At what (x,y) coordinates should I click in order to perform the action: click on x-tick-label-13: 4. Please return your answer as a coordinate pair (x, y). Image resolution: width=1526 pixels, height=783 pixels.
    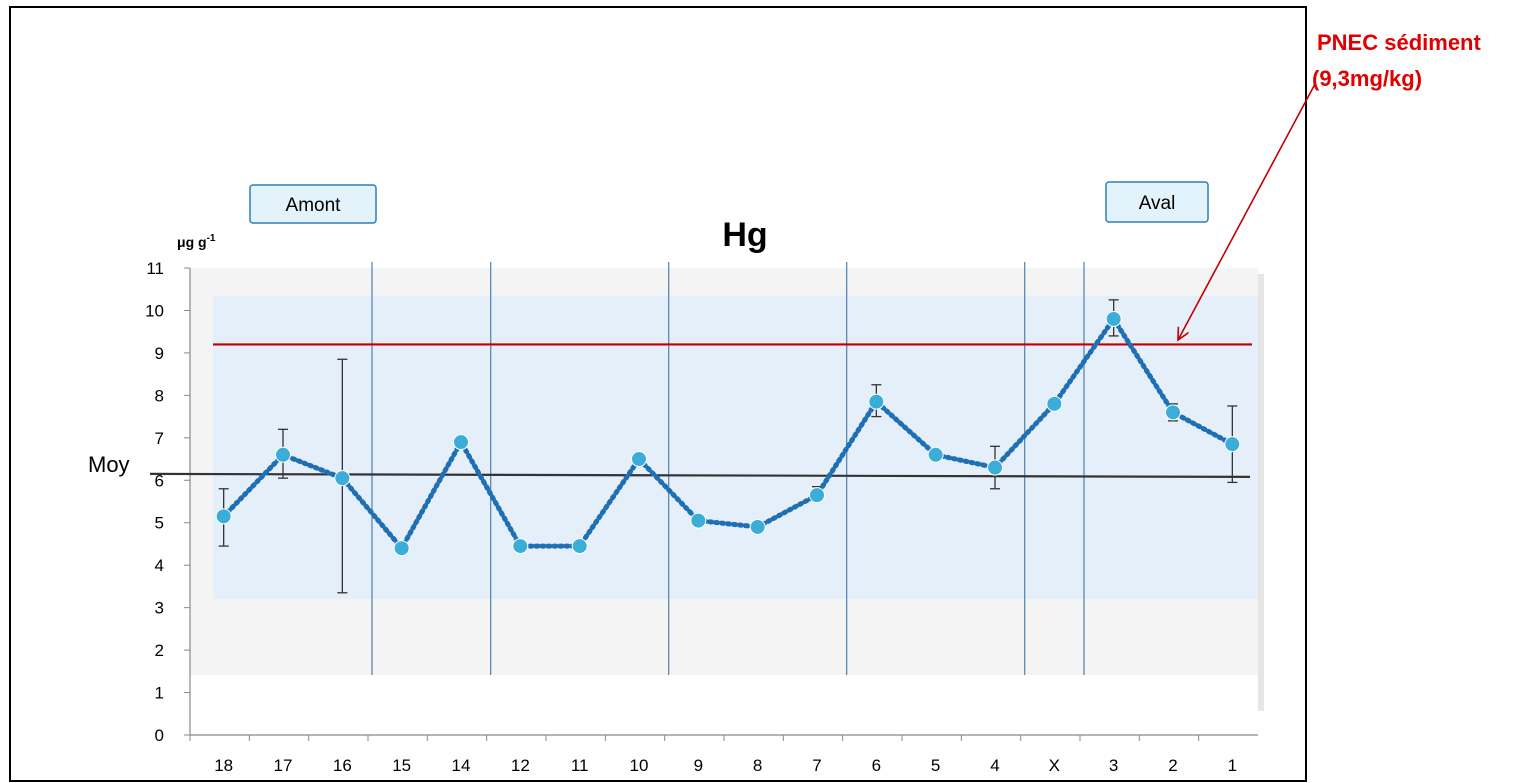
    Looking at the image, I should click on (994, 765).